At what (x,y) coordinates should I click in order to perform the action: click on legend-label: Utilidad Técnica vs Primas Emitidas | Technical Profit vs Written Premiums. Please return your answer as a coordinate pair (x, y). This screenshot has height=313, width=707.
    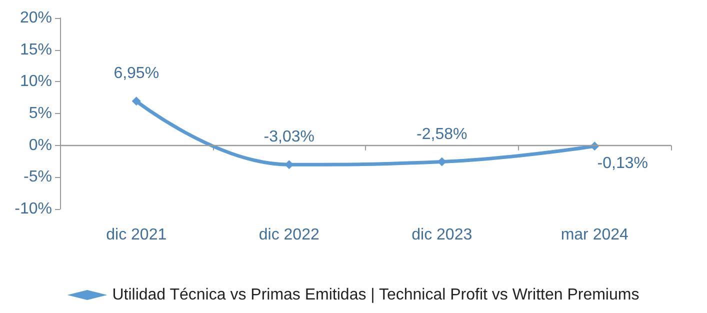
    Looking at the image, I should click on (376, 295).